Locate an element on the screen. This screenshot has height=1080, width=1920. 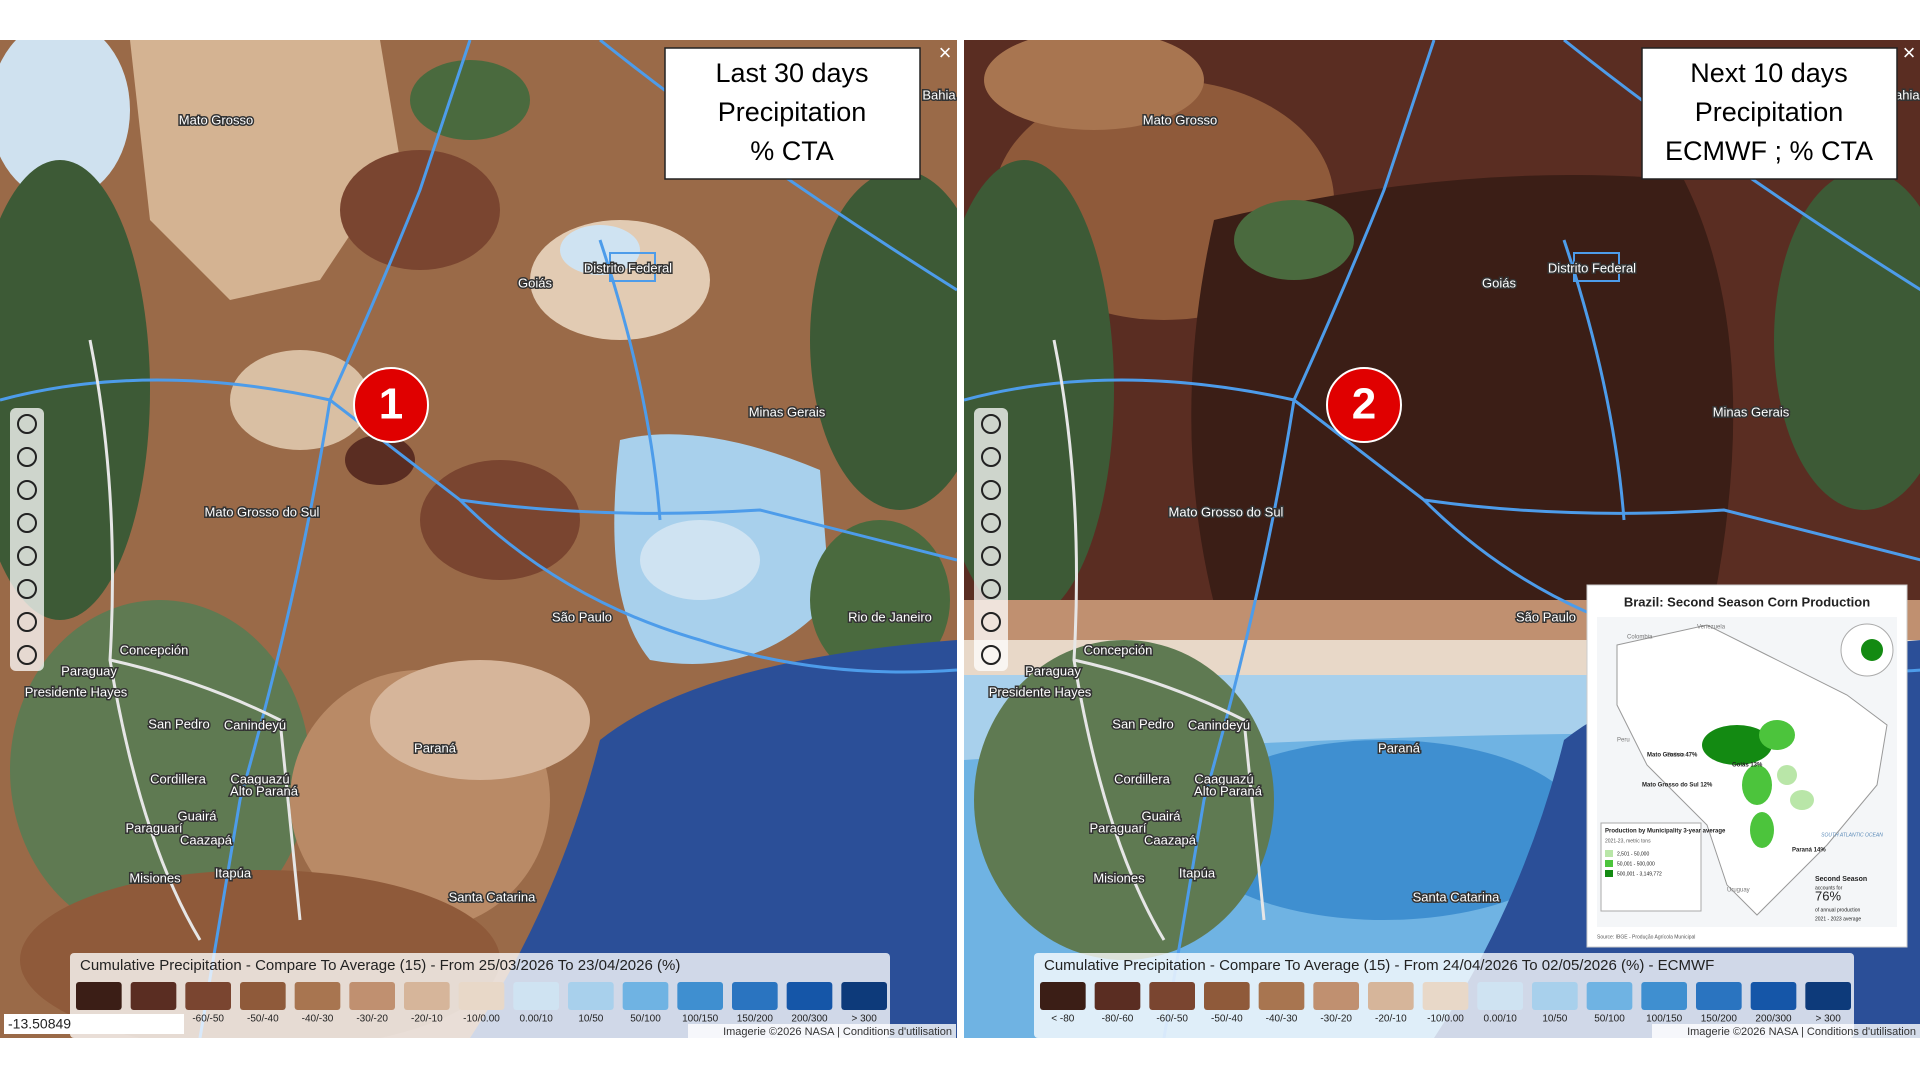
legend-label: 50/100 is located at coordinates (645, 1019).